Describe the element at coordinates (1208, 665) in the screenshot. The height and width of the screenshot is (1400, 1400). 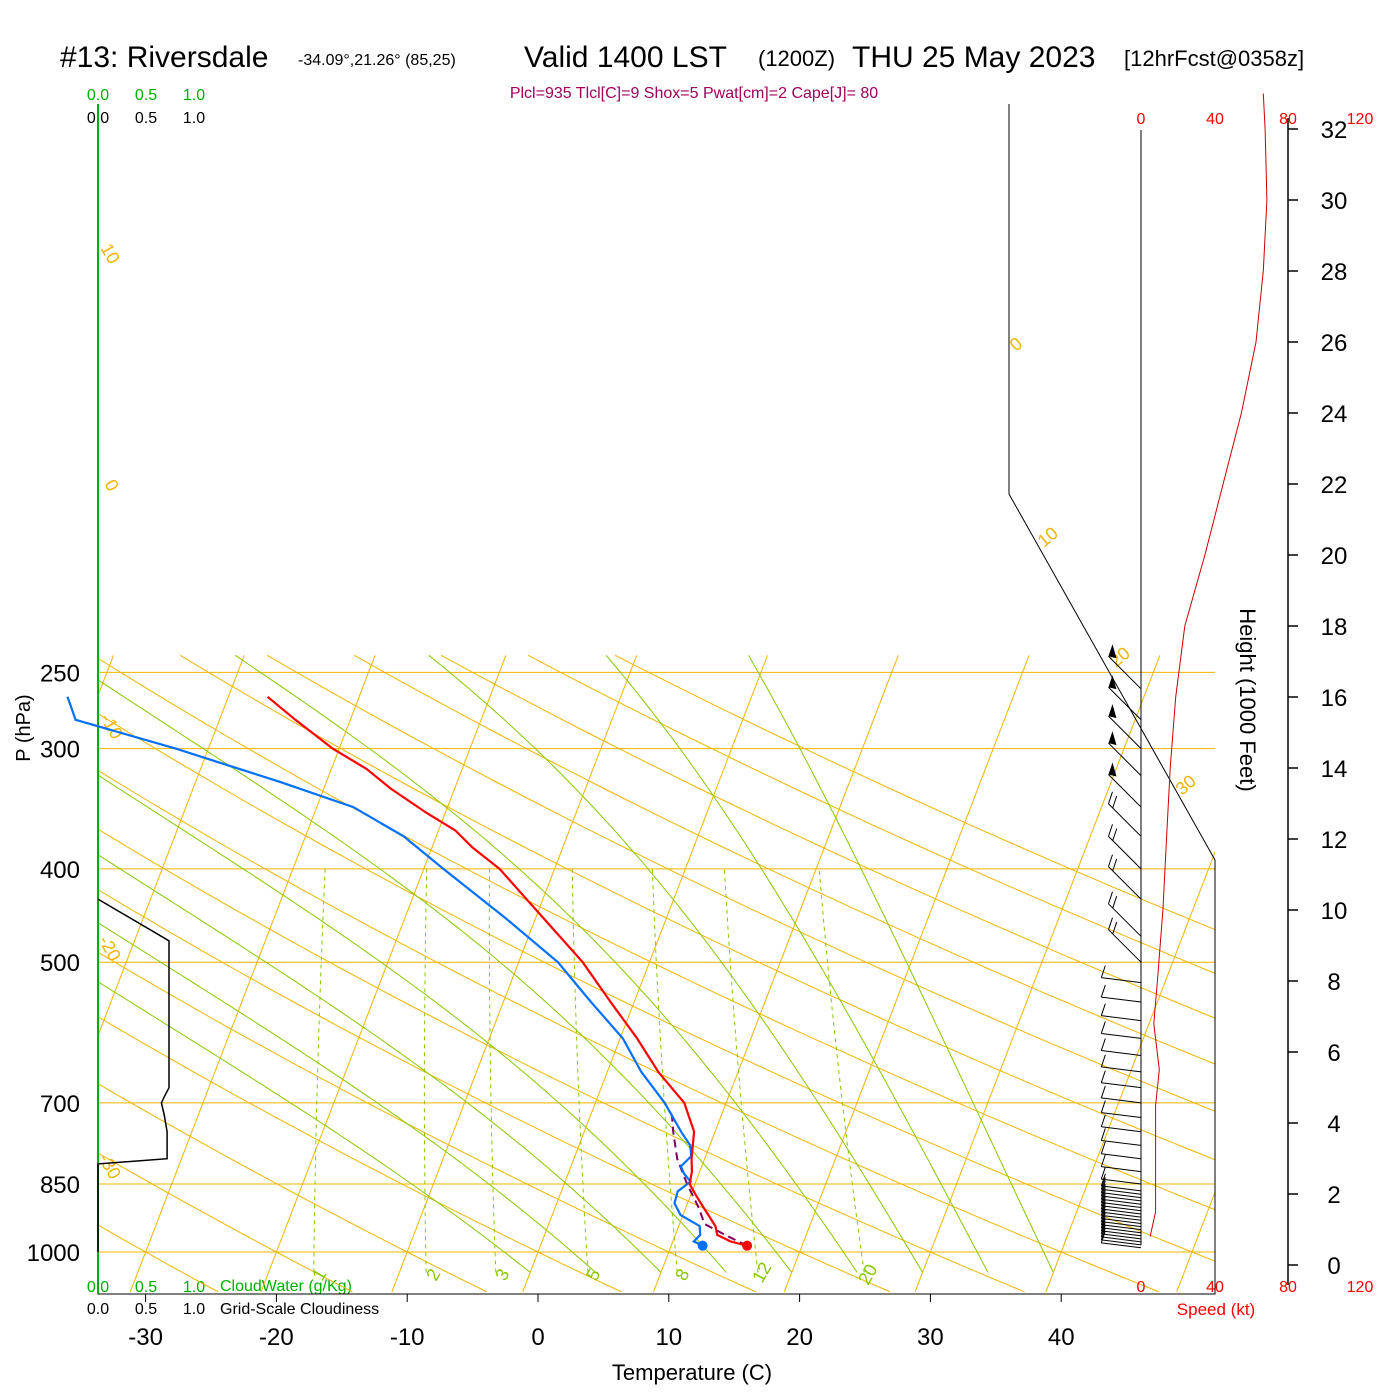
I see `wind-speed-line` at that location.